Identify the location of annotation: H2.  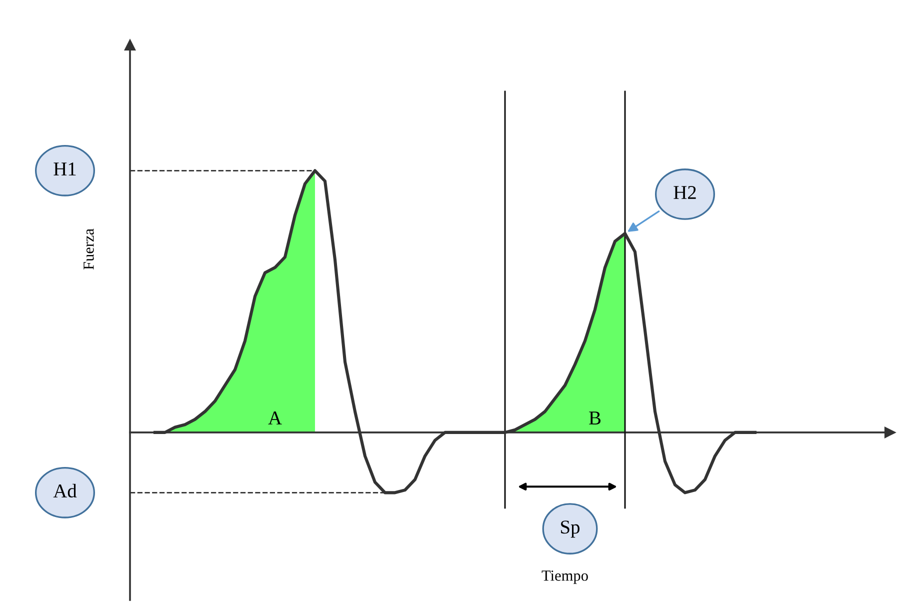
(685, 192).